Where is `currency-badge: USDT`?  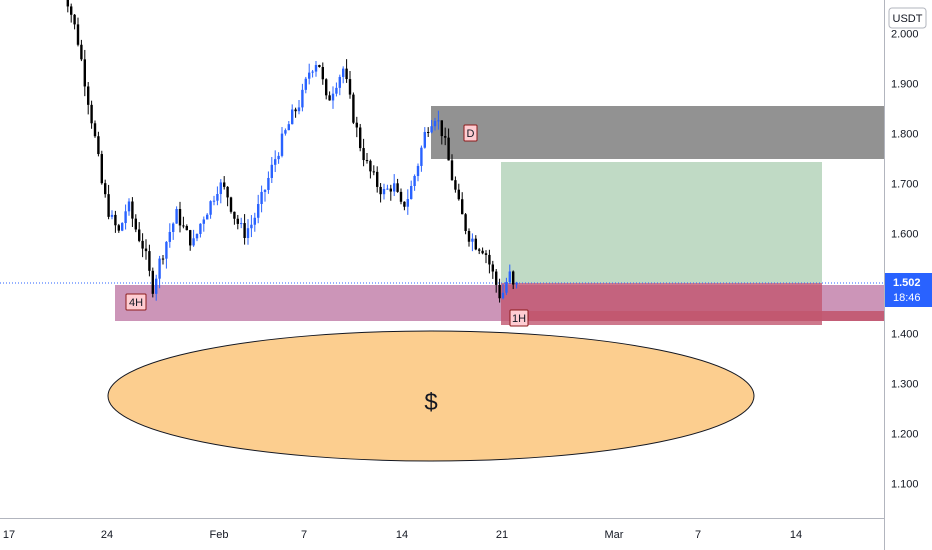 currency-badge: USDT is located at coordinates (907, 18).